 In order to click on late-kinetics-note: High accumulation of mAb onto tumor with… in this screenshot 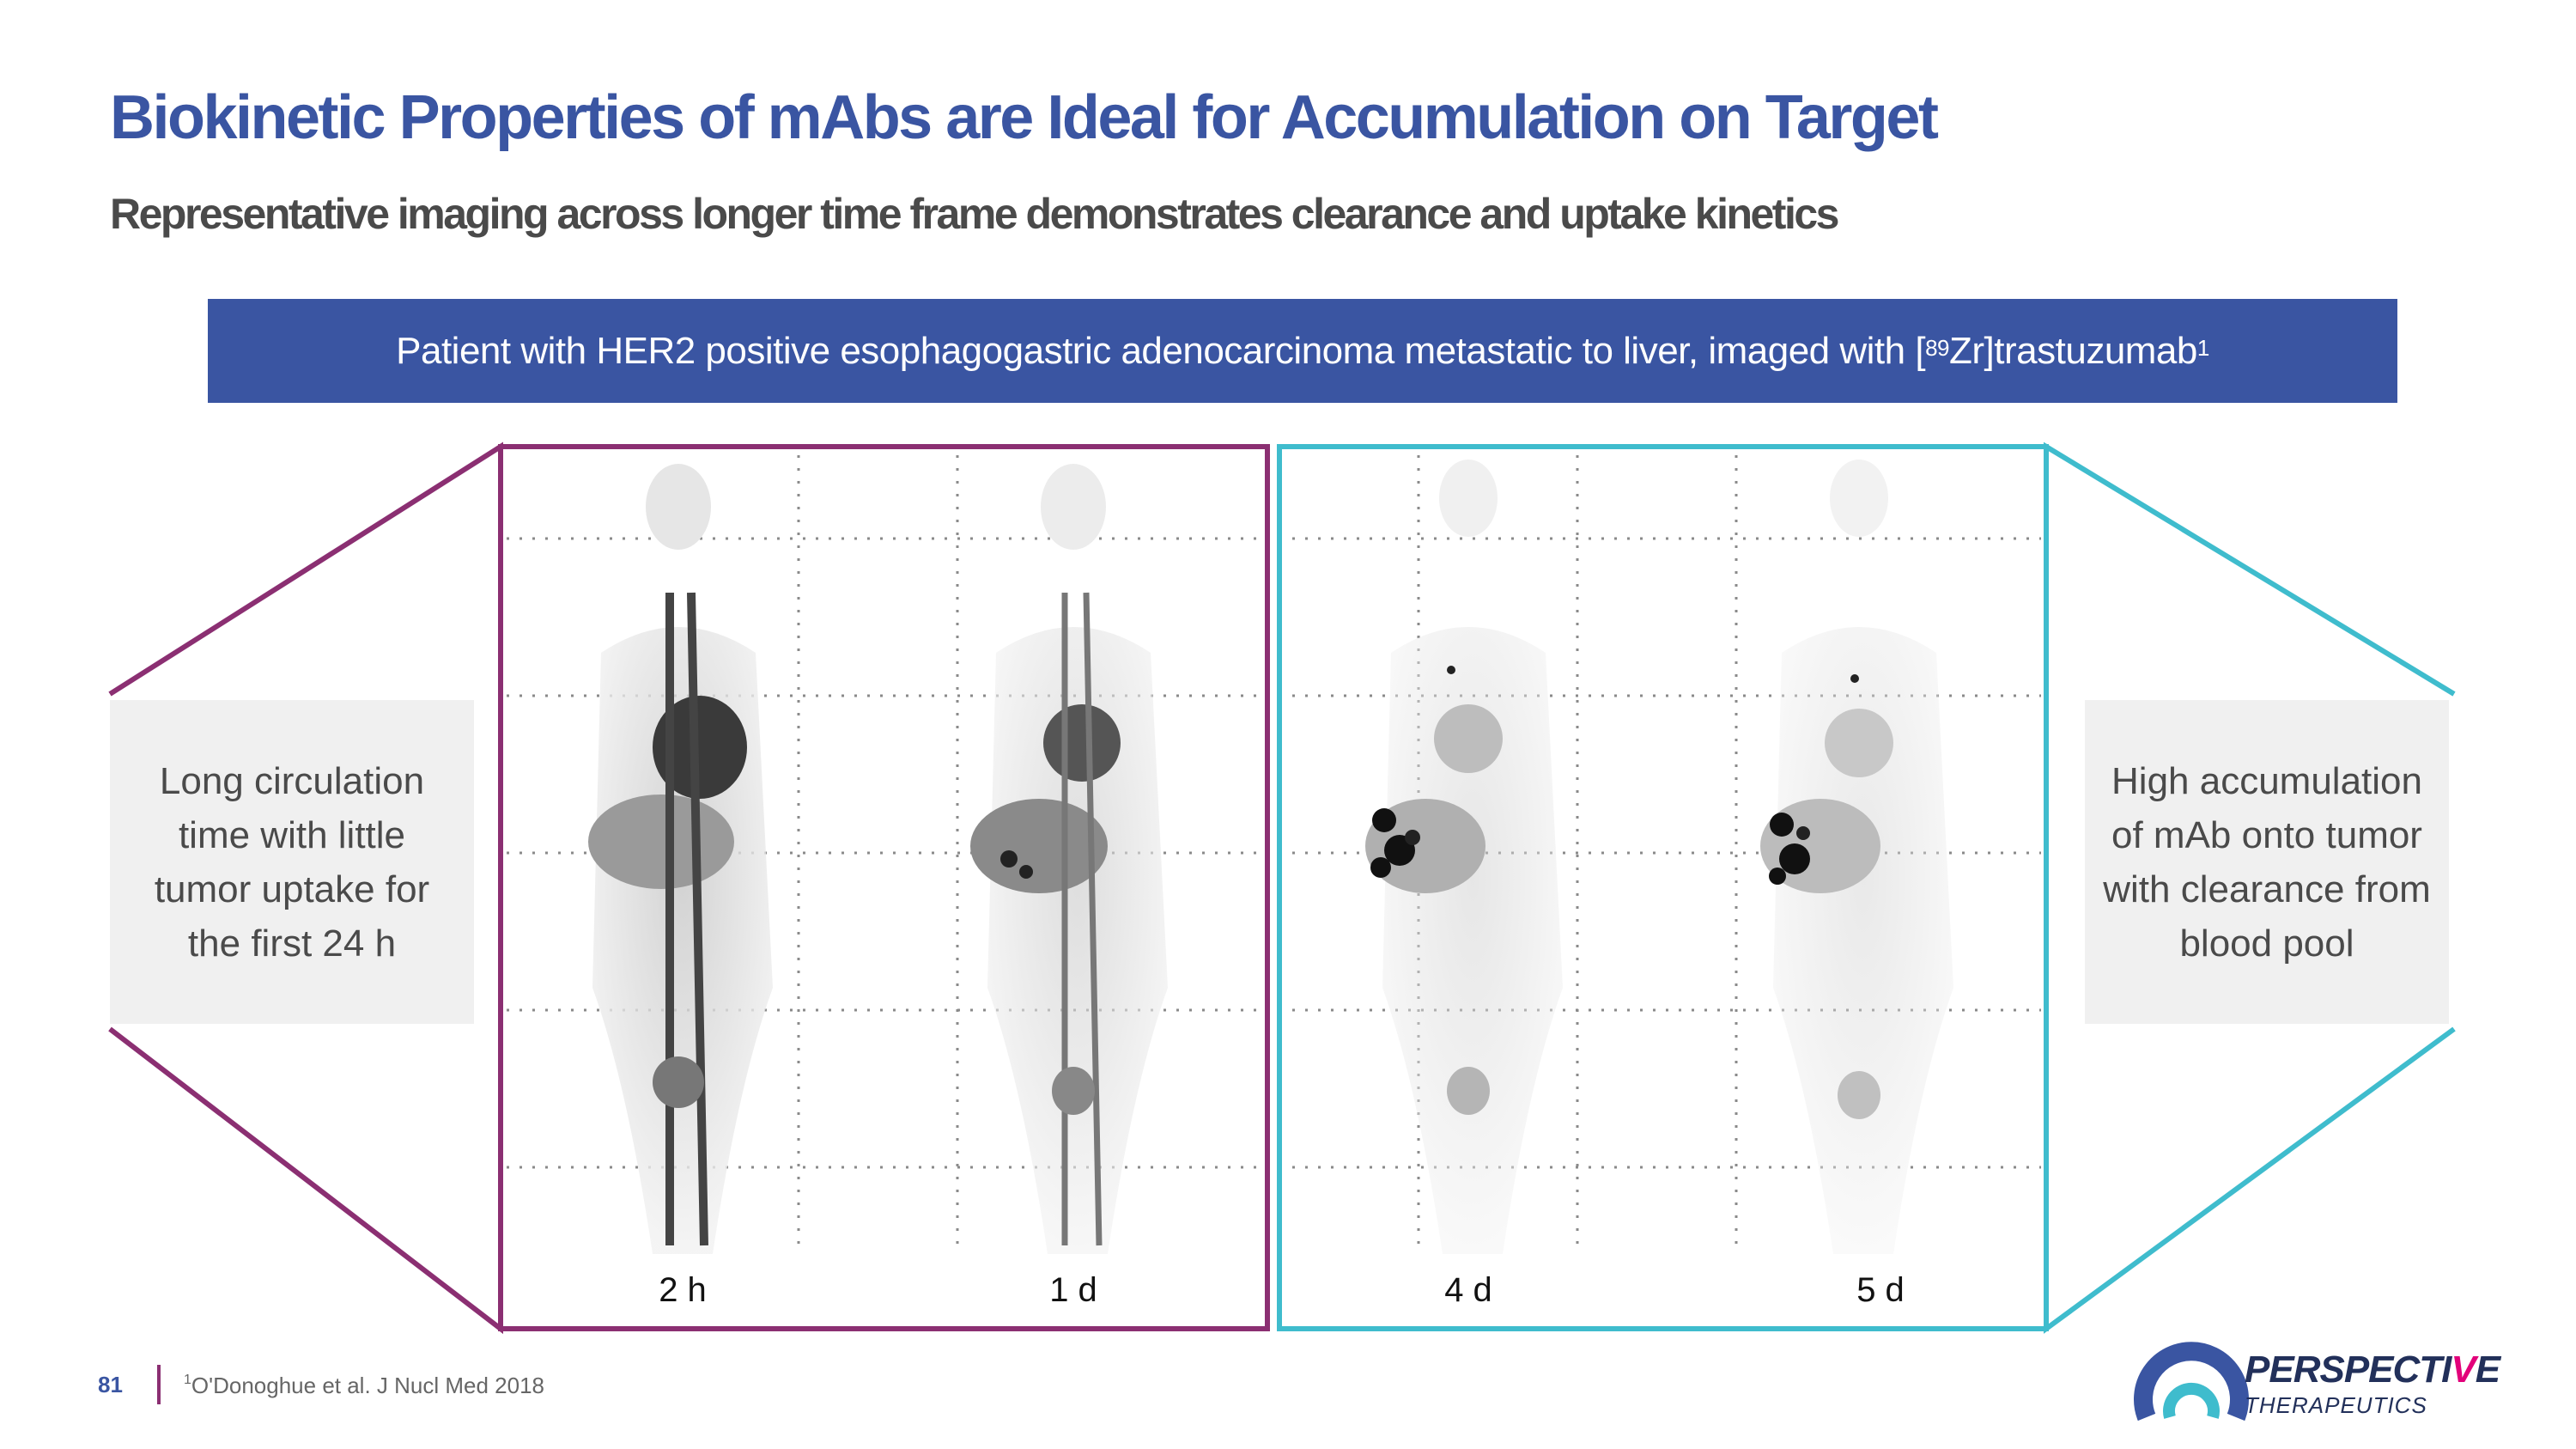, I will do `click(2267, 862)`.